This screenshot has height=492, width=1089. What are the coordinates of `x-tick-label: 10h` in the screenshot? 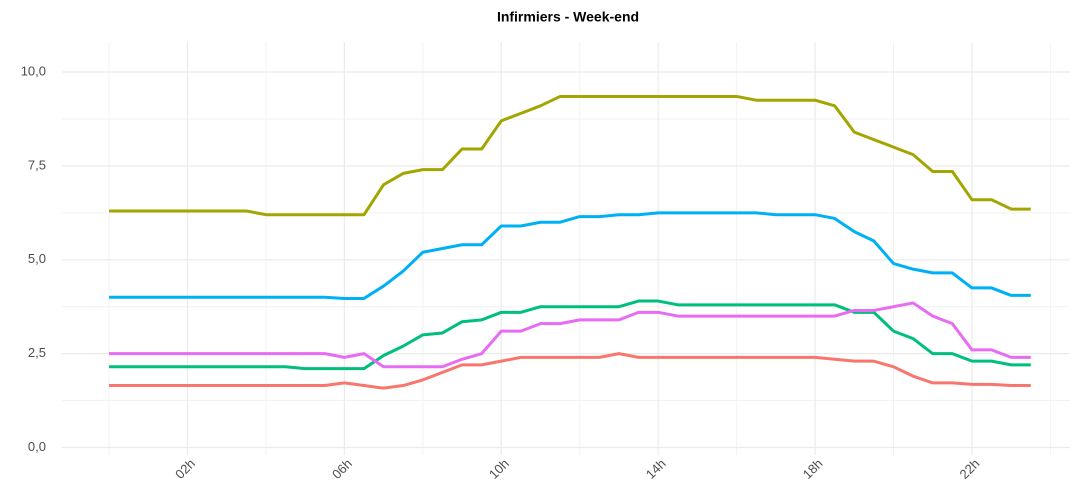 It's located at (499, 469).